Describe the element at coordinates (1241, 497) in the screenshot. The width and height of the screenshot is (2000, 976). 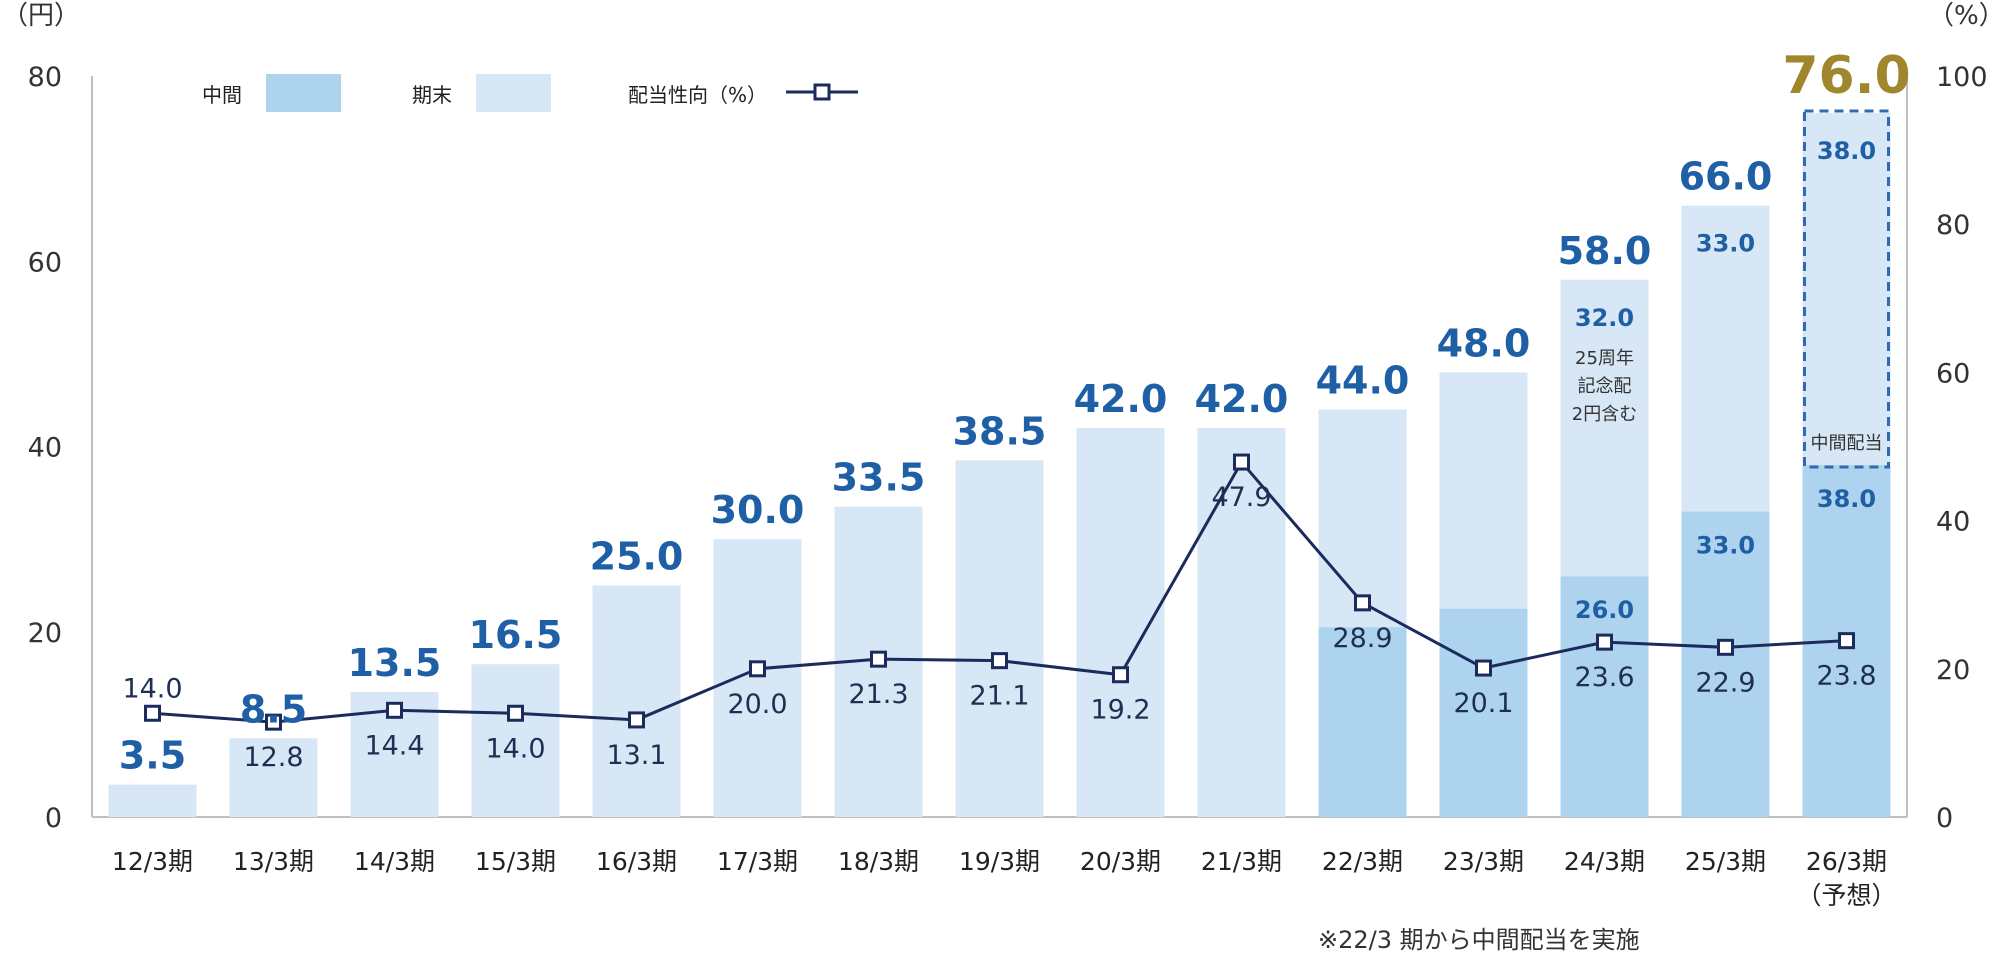
I see `payout-ratio-label: 47.9` at that location.